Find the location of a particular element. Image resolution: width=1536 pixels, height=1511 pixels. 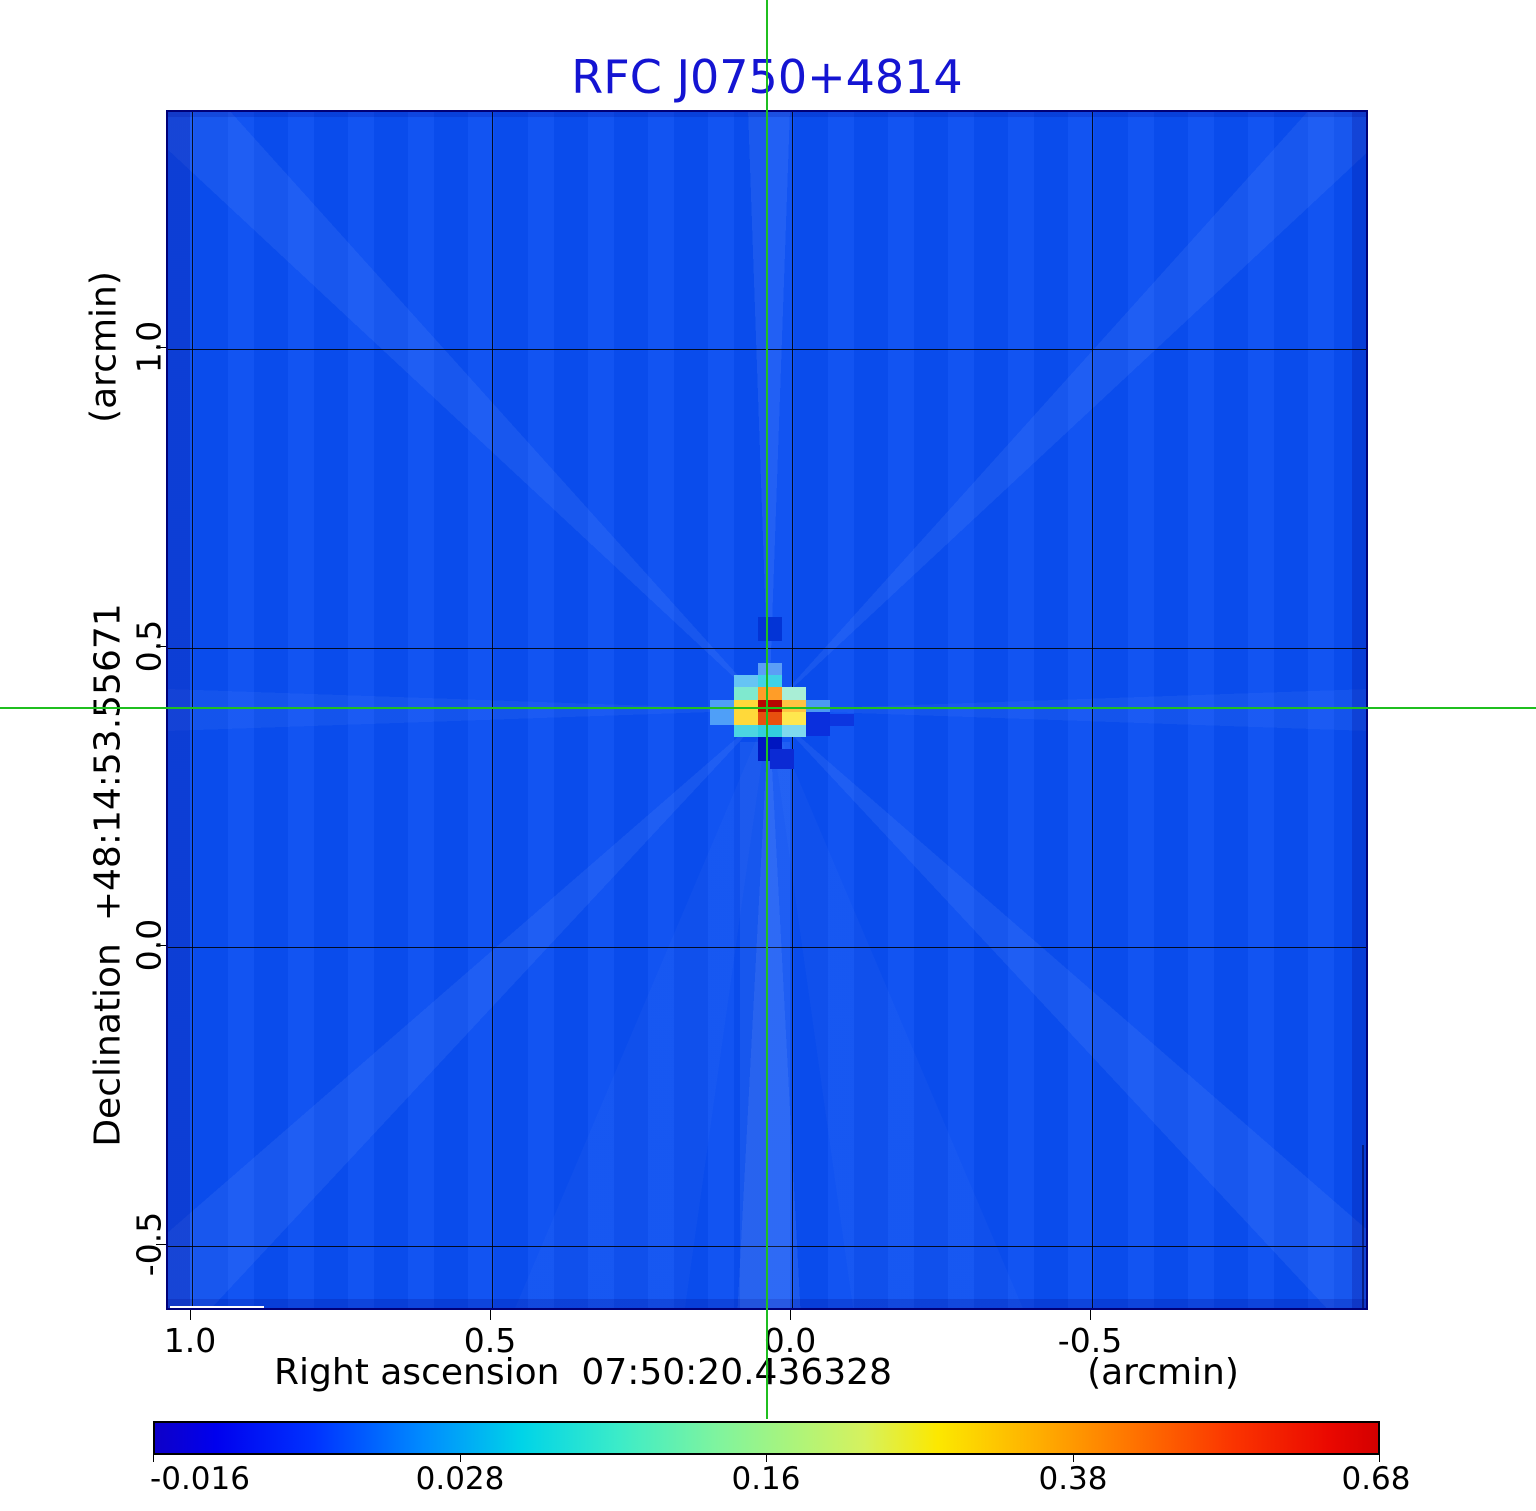

y-tick-1.0 is located at coordinates (161, 347).